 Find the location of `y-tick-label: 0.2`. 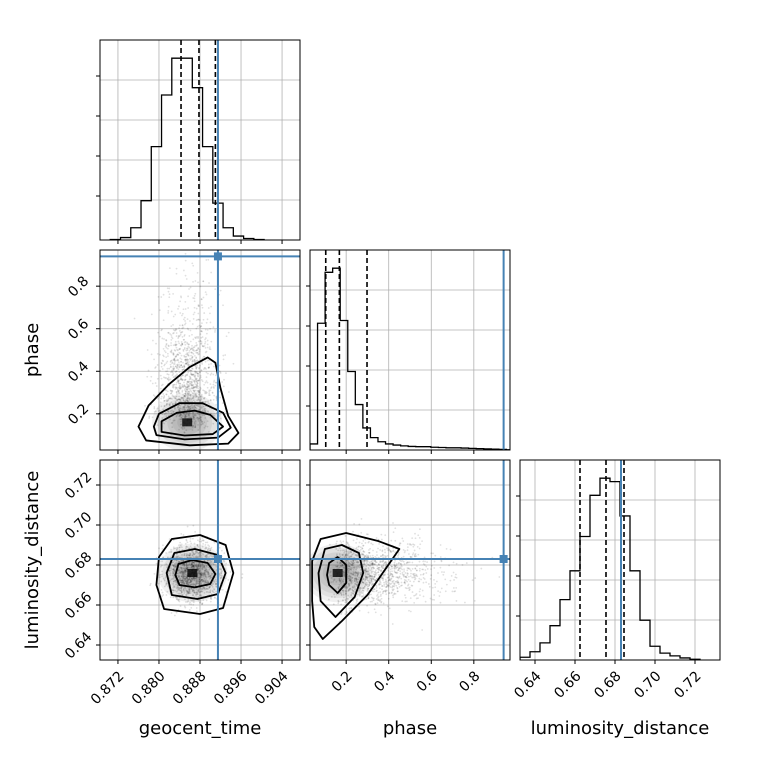

y-tick-label: 0.2 is located at coordinates (78, 414).